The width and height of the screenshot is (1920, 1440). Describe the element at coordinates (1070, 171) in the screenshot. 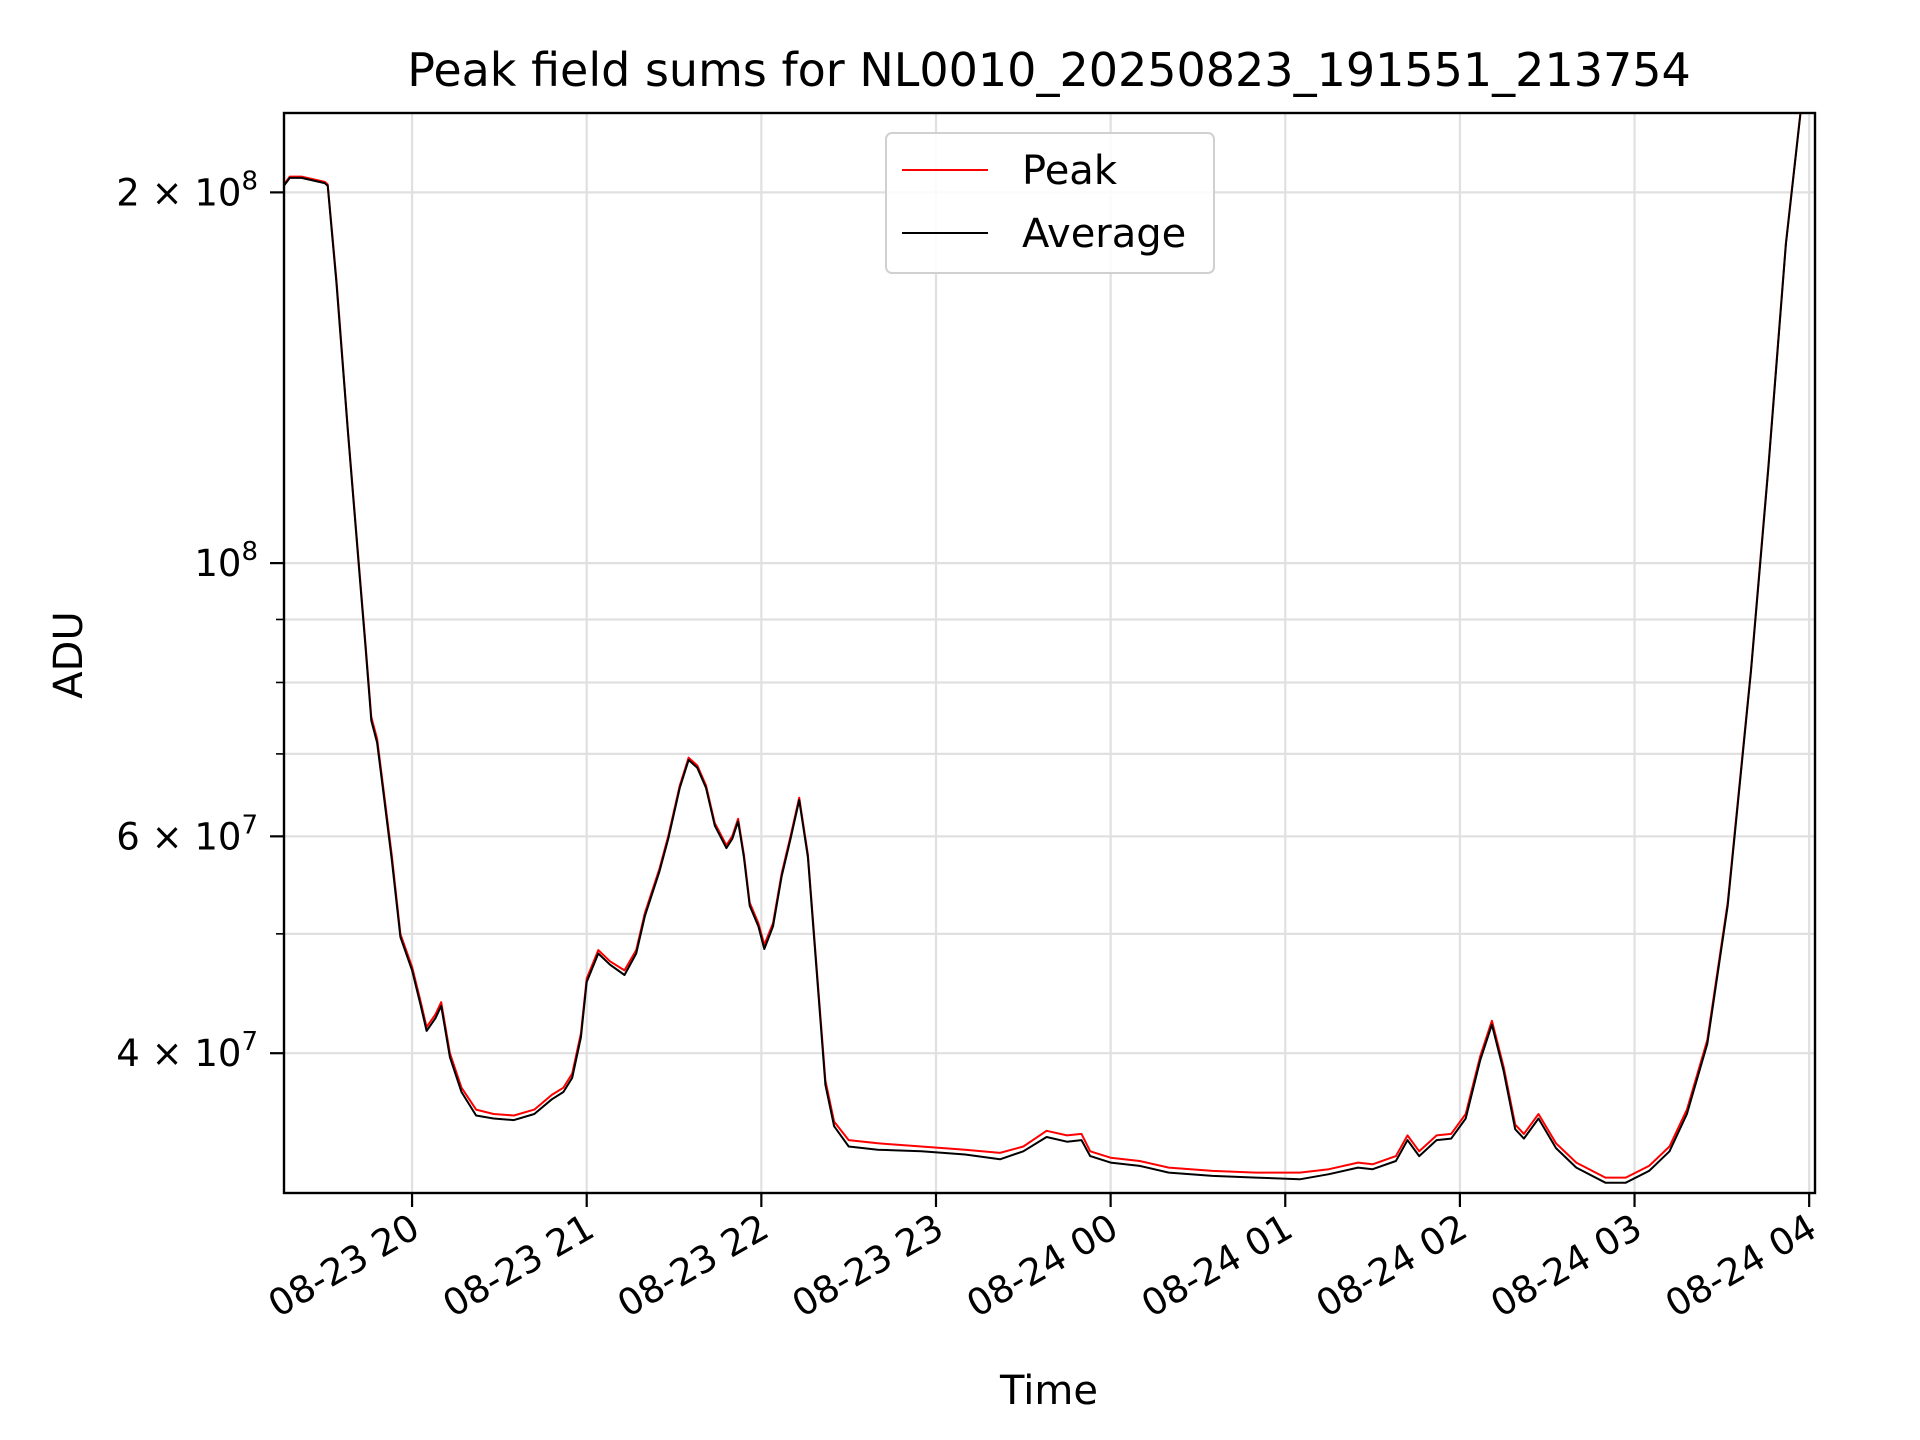

I see `legend-label-peak: Peak` at that location.